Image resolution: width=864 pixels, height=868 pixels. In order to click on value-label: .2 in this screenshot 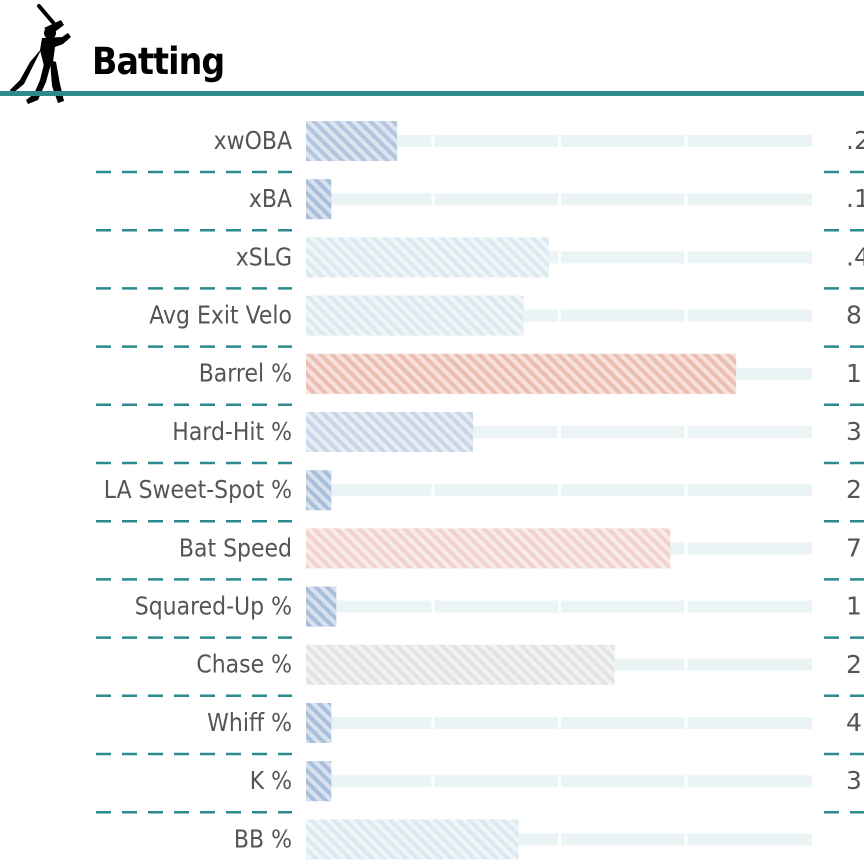, I will do `click(855, 140)`.